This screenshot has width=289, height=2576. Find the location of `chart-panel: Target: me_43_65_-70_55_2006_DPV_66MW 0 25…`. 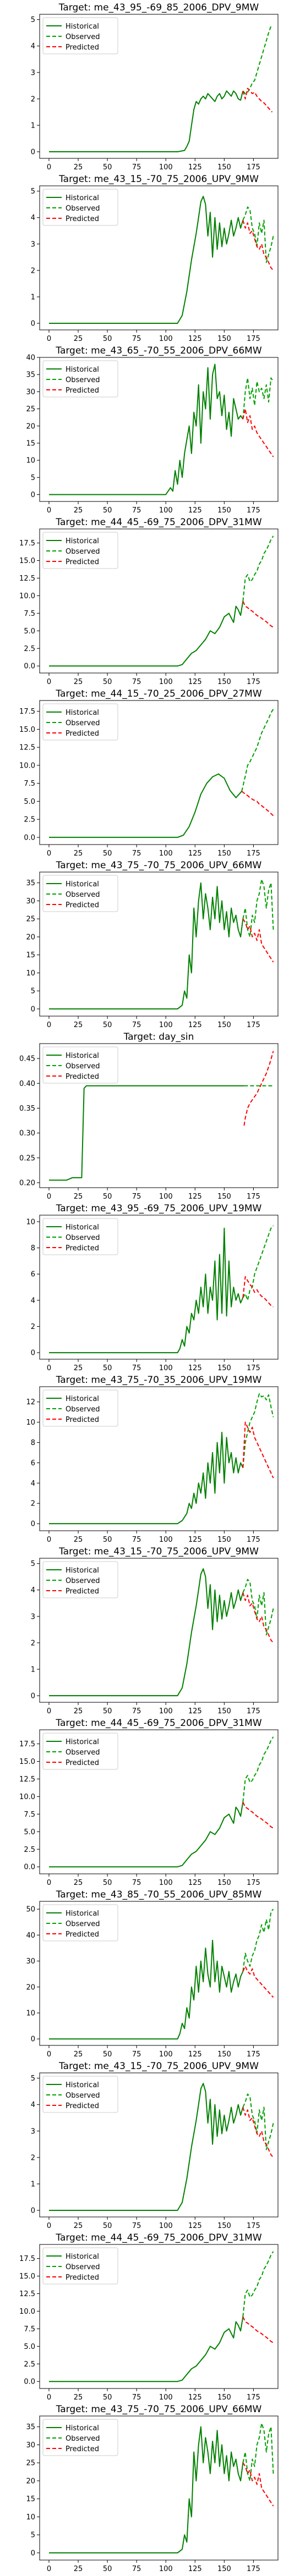

chart-panel: Target: me_43_65_-70_55_2006_DPV_66MW 0 25… is located at coordinates (152, 430).